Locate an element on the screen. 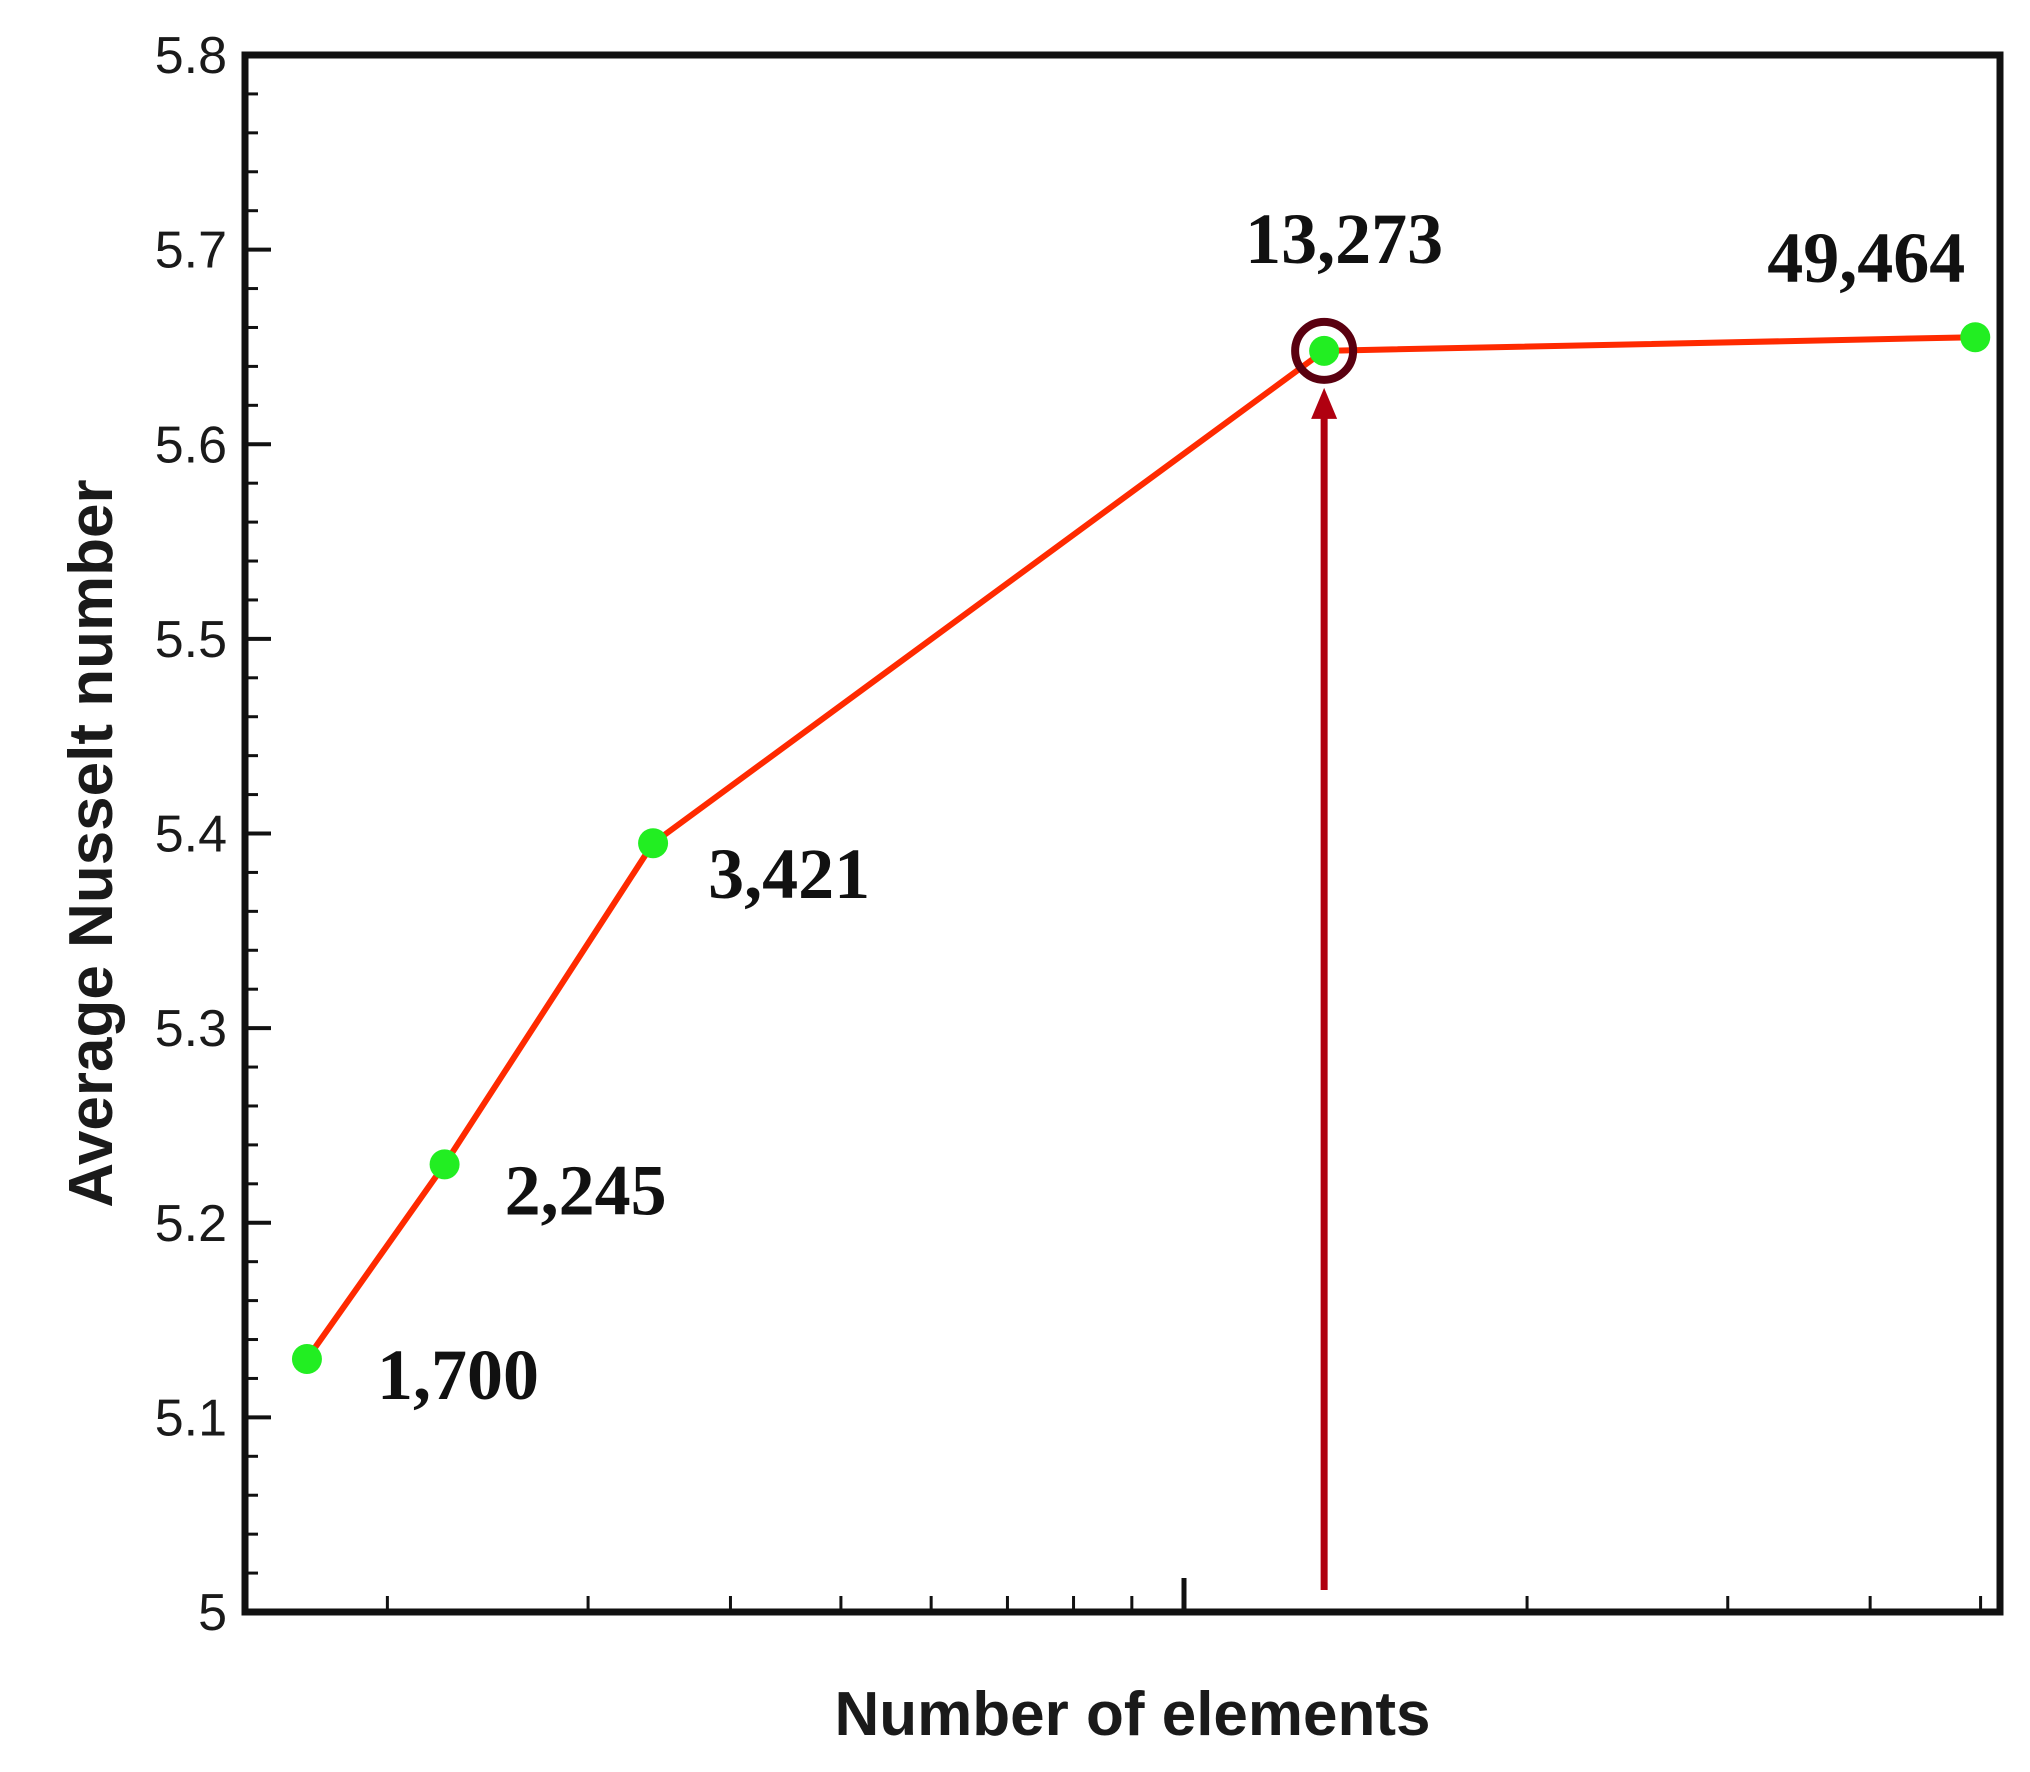  y-tick-label: 5.3 is located at coordinates (191, 1029).